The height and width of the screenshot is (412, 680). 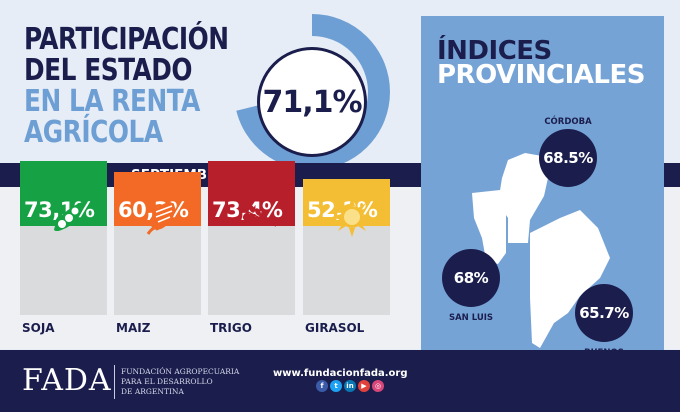 What do you see at coordinates (161, 218) in the screenshot?
I see `corn-cob-icon` at bounding box center [161, 218].